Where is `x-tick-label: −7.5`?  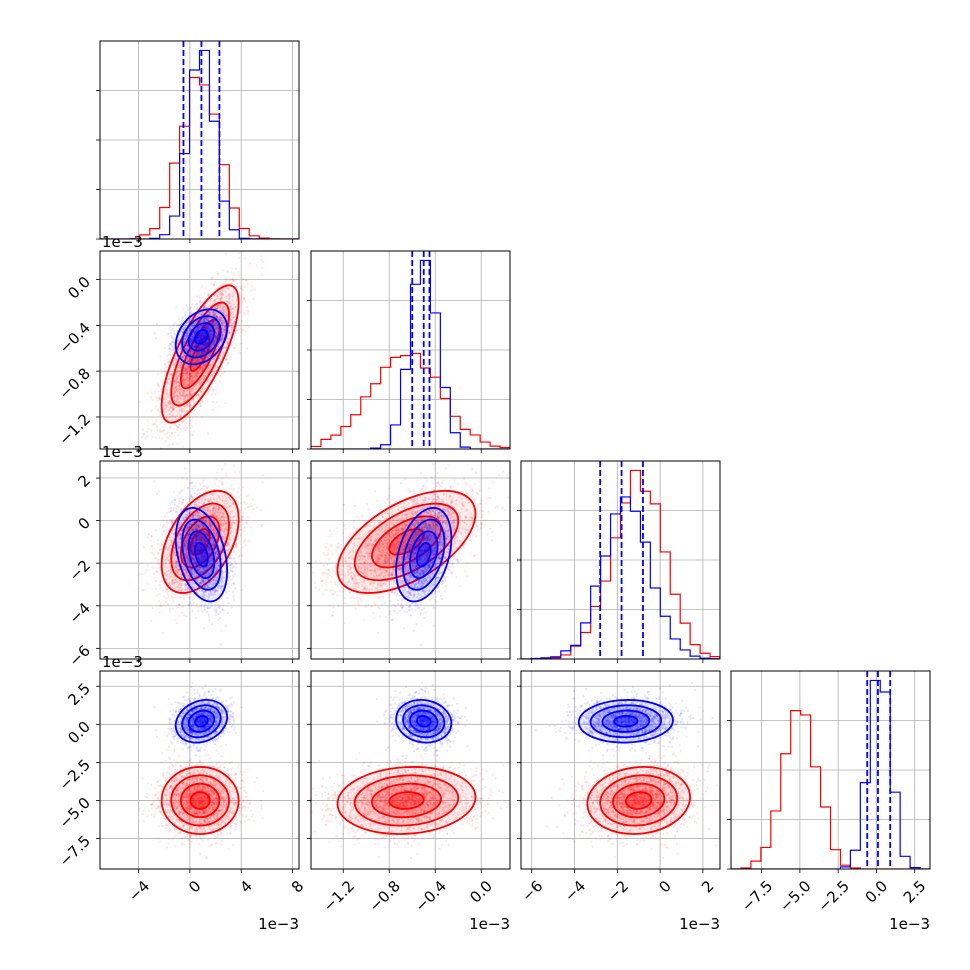
x-tick-label: −7.5 is located at coordinates (757, 896).